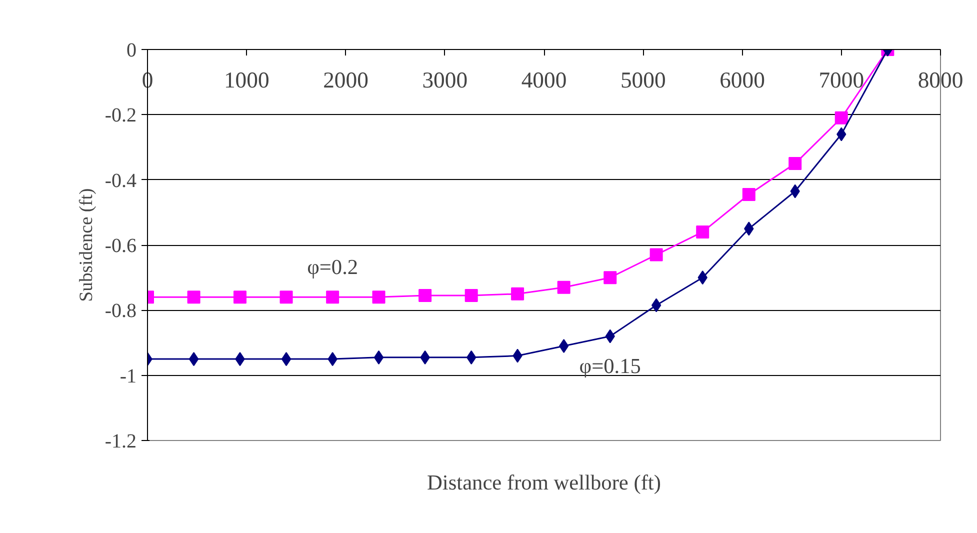 This screenshot has width=977, height=533. I want to click on x-tick-label: 2000, so click(345, 80).